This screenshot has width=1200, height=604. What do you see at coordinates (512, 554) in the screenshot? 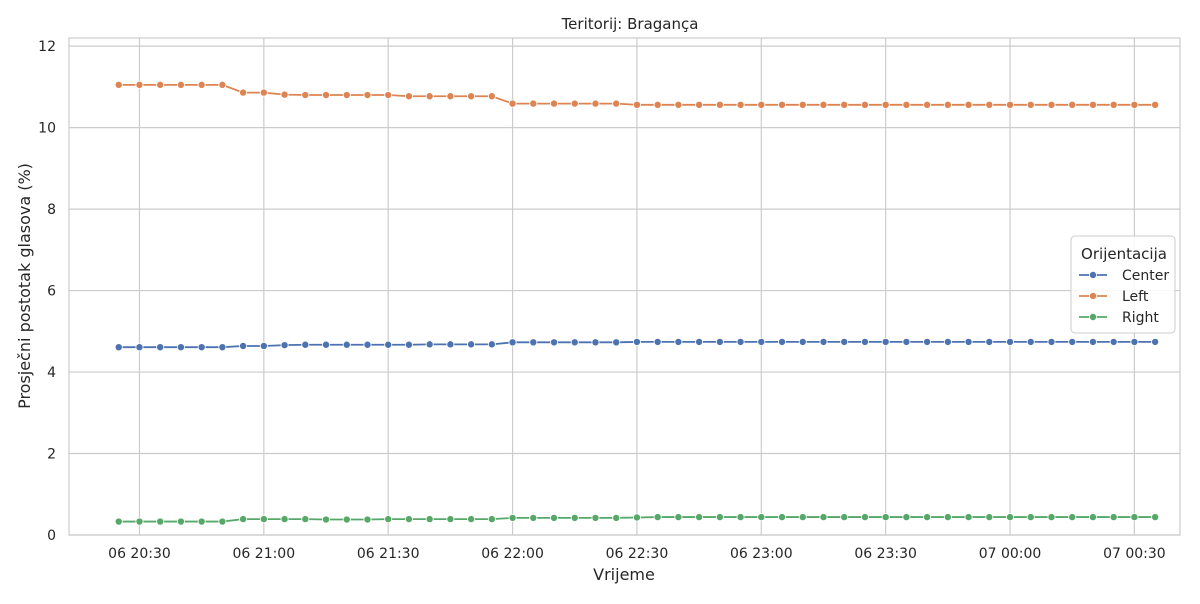
I see `x-tick-label: 06 22:00` at bounding box center [512, 554].